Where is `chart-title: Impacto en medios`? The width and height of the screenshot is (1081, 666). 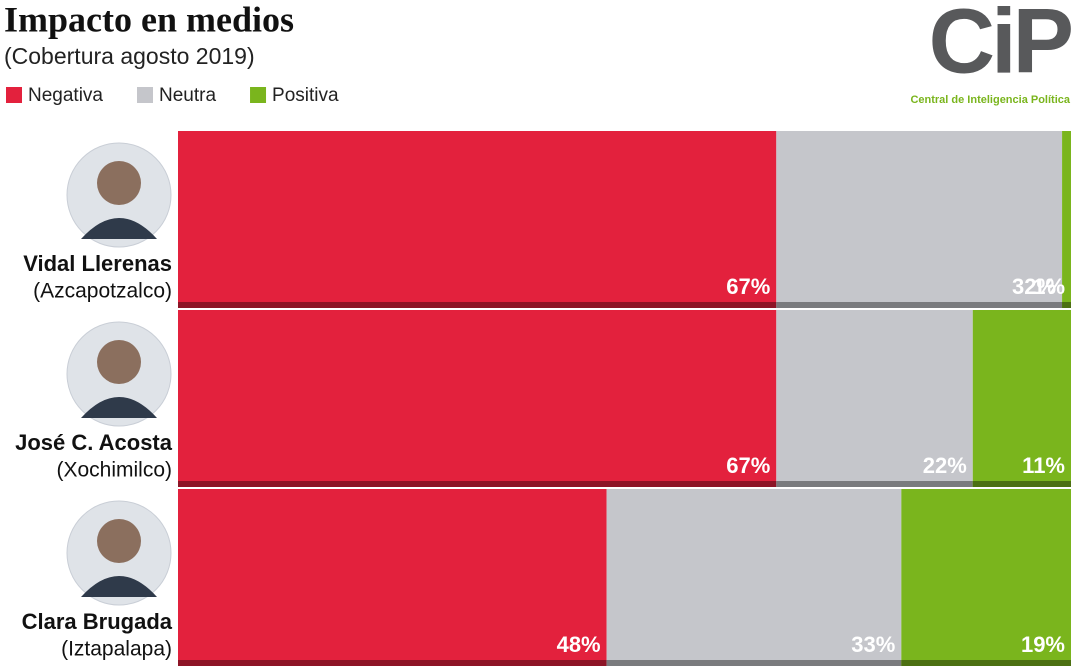
chart-title: Impacto en medios is located at coordinates (149, 19).